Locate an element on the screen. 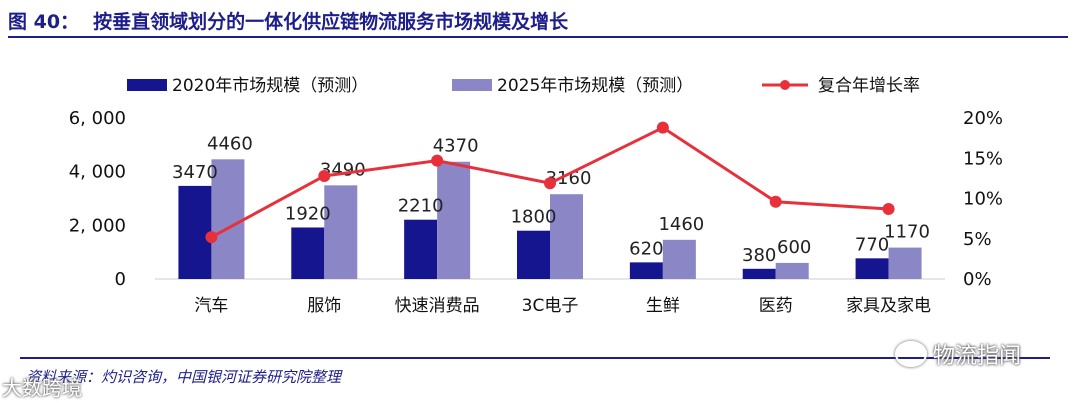  data-label-2020: 1920 is located at coordinates (308, 213).